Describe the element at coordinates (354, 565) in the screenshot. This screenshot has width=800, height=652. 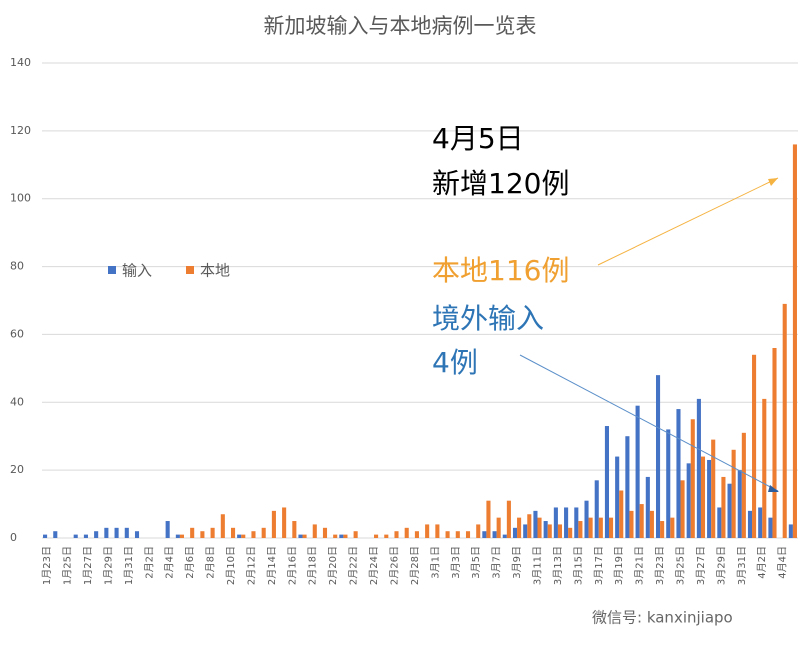
I see `x-tick-label: 2月22日` at that location.